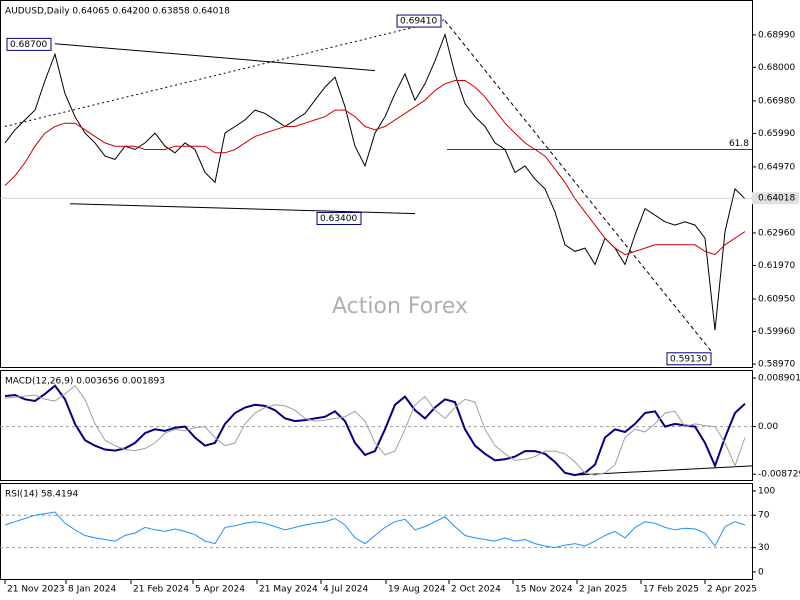 Image resolution: width=800 pixels, height=600 pixels. Describe the element at coordinates (779, 475) in the screenshot. I see `y-tick-label: -0.008729` at that location.